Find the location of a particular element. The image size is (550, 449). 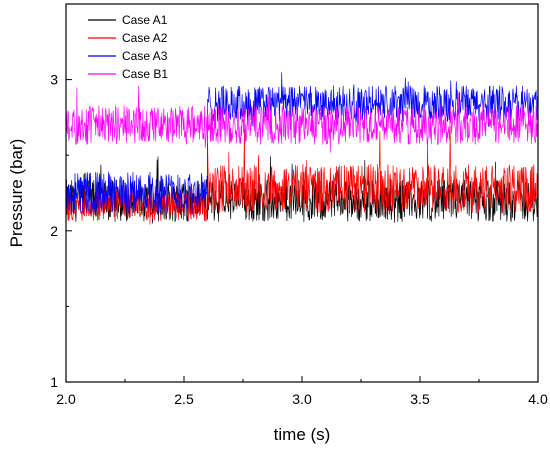

legend-label: Case A2 is located at coordinates (145, 38).